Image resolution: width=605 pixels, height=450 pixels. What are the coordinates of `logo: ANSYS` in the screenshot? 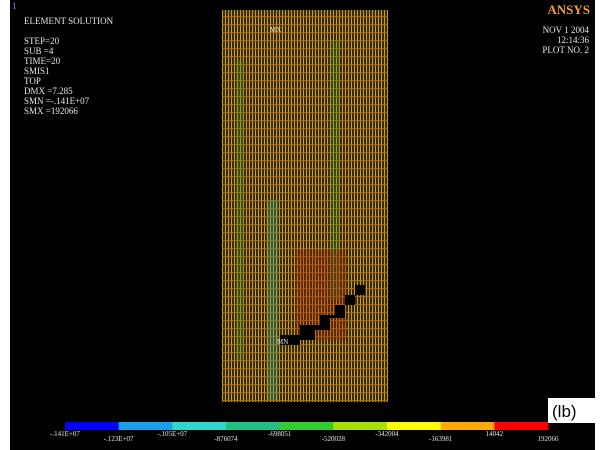 It's located at (568, 9).